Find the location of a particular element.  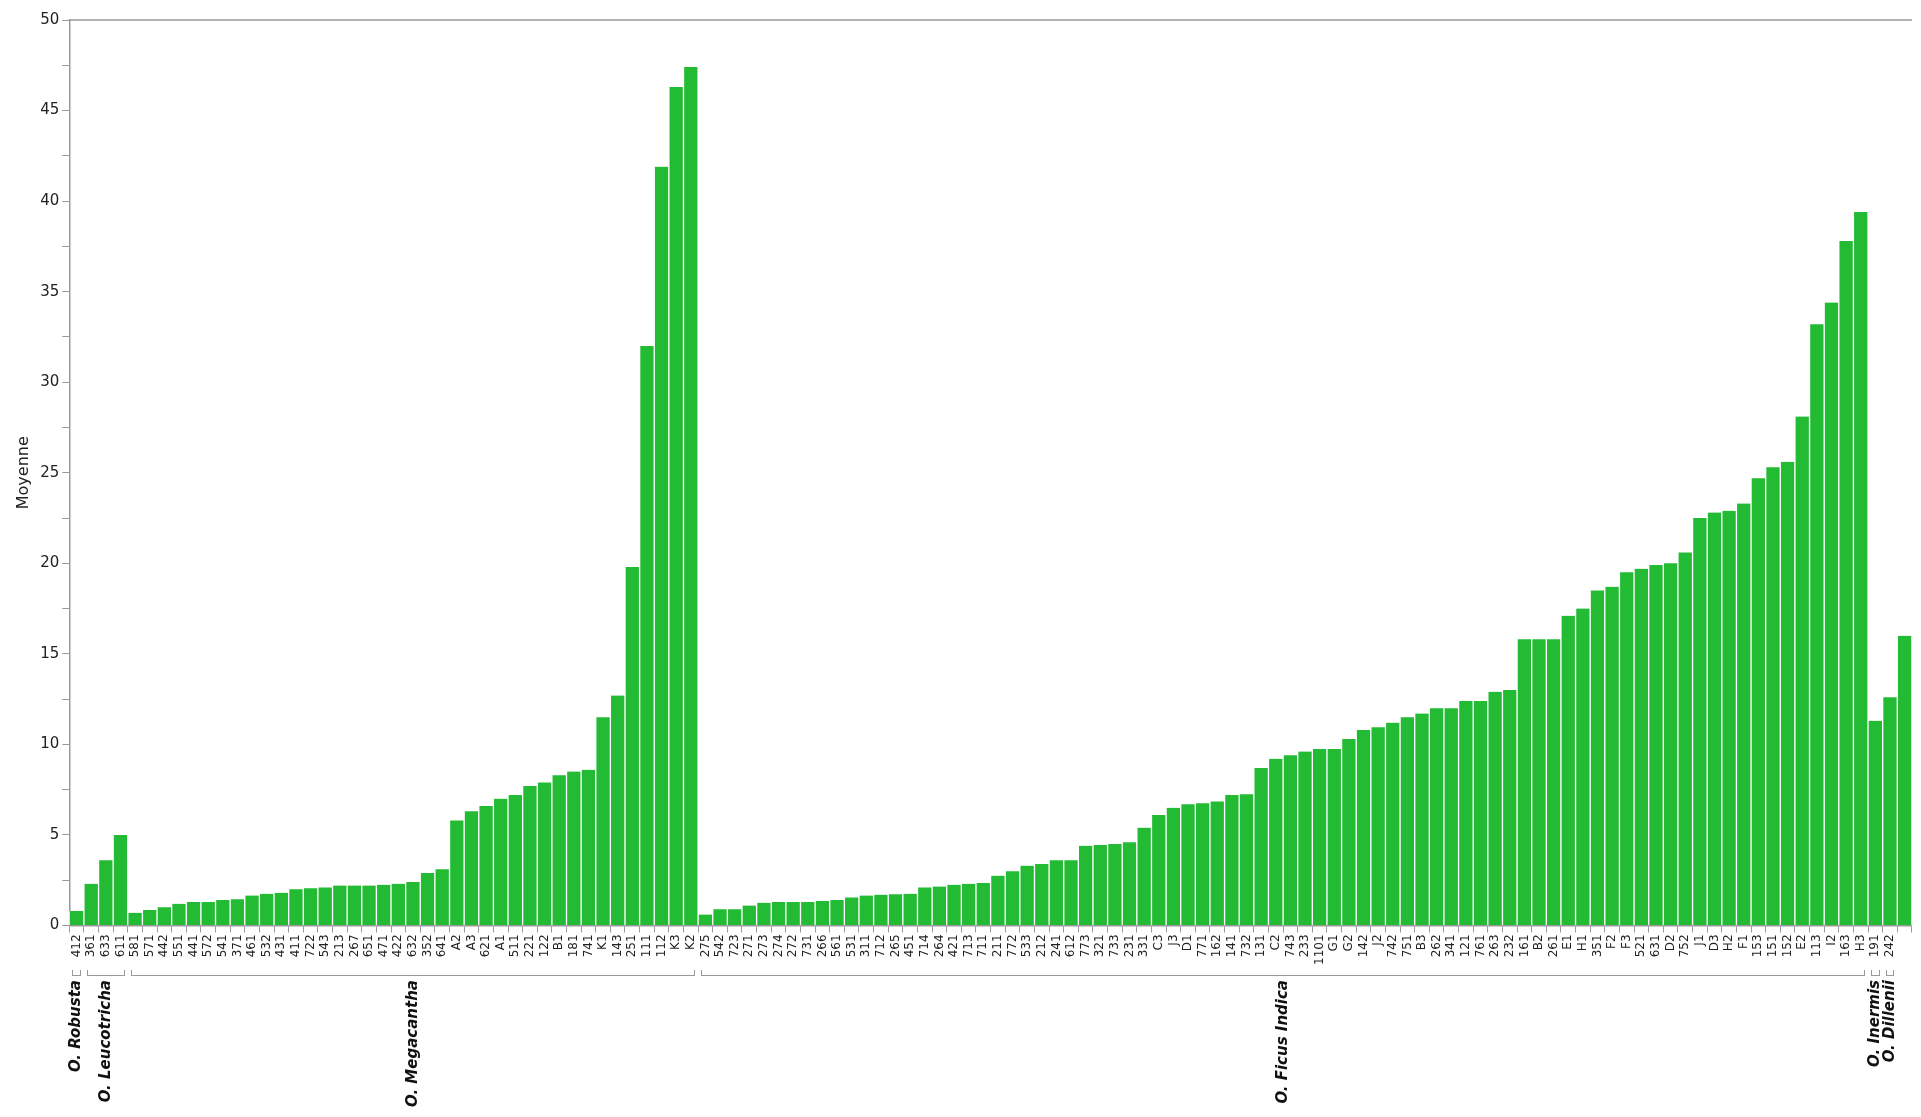

y-tick-label: 35 is located at coordinates (50, 290).